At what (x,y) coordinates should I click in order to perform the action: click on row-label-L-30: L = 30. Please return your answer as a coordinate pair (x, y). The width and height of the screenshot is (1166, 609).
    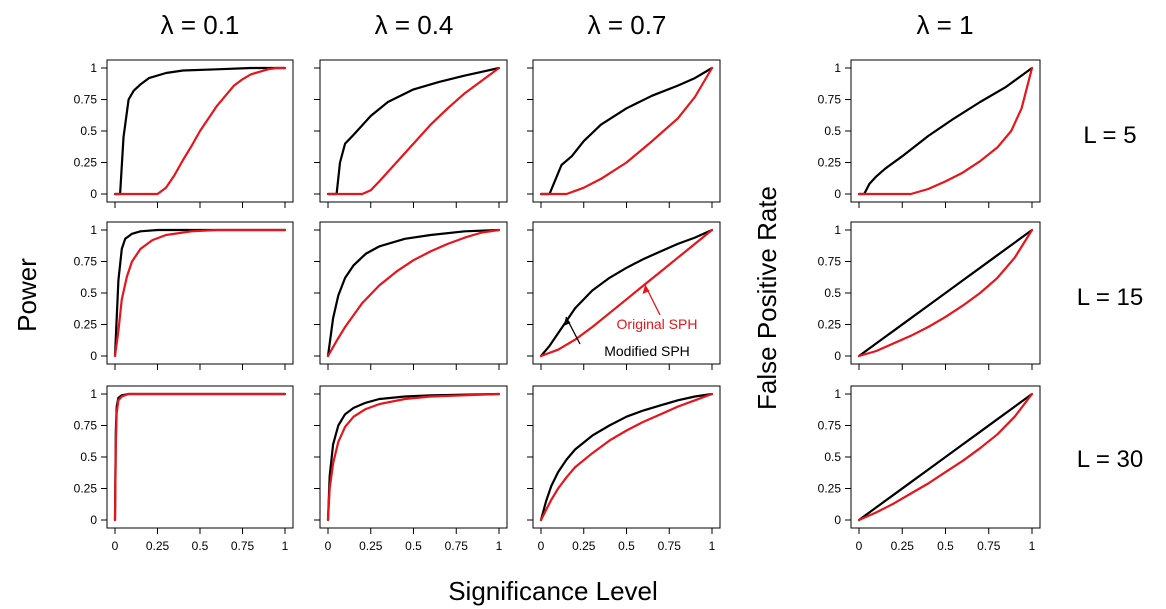
    Looking at the image, I should click on (1110, 459).